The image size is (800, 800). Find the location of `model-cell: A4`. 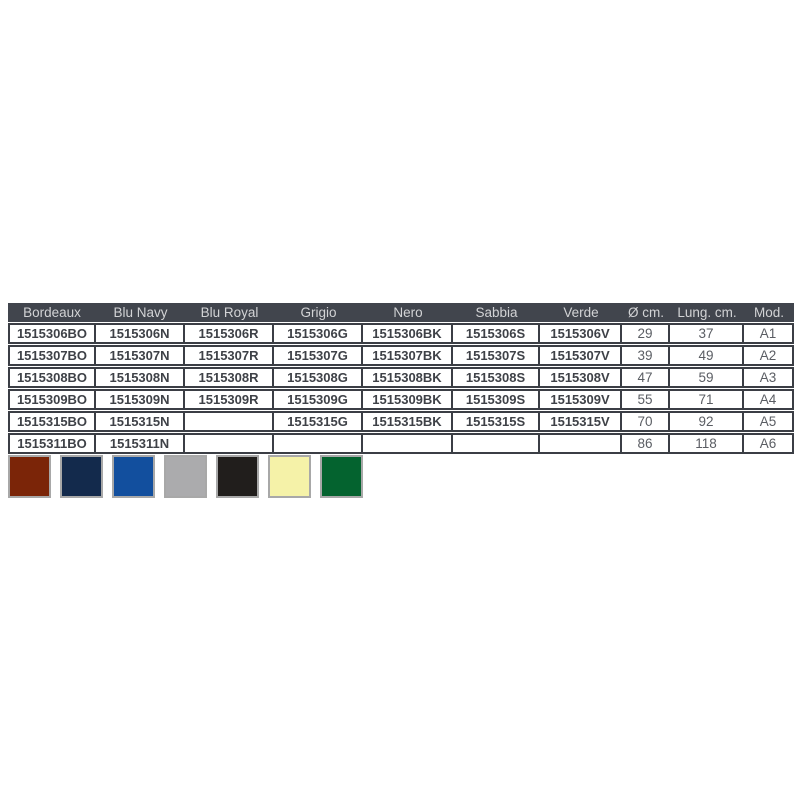

model-cell: A4 is located at coordinates (769, 399).